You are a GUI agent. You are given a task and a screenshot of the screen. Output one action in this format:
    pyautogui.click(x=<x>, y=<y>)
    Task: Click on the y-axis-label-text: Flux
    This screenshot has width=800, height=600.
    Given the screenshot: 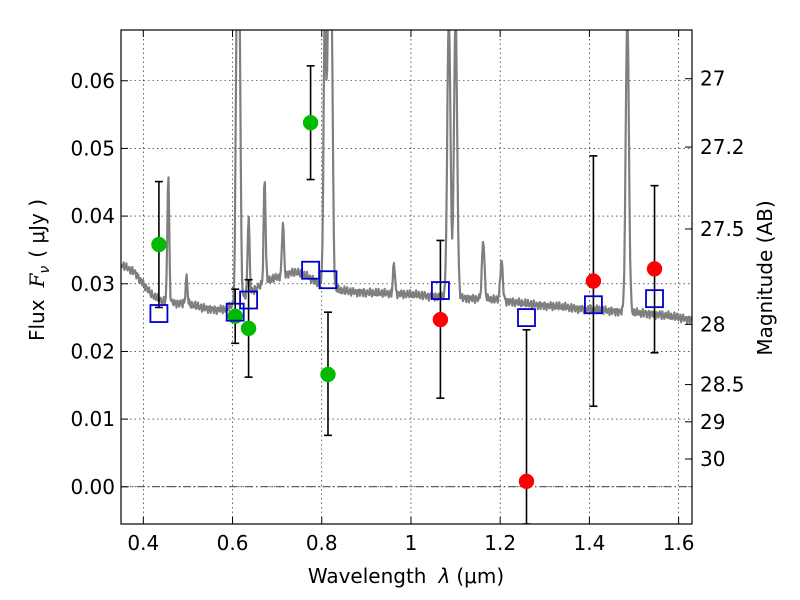 What is the action you would take?
    pyautogui.click(x=37, y=320)
    